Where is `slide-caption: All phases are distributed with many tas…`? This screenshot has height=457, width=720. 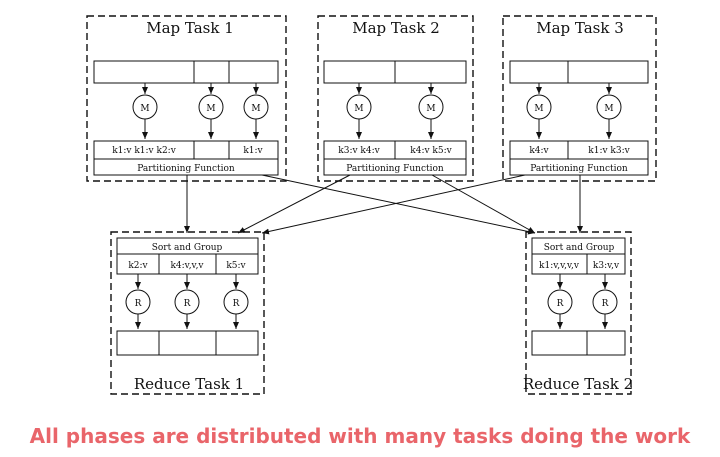
slide-caption: All phases are distributed with many tas… is located at coordinates (360, 436).